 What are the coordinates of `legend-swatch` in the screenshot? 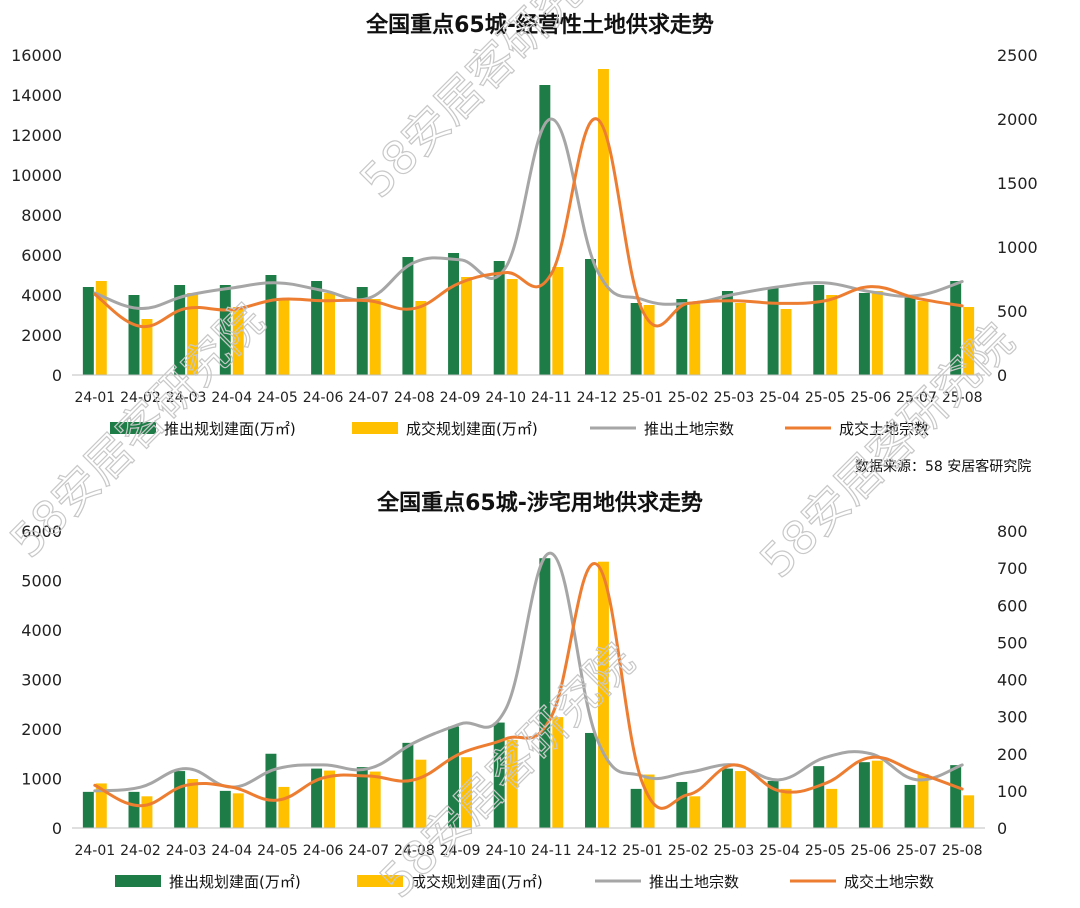 It's located at (380, 881).